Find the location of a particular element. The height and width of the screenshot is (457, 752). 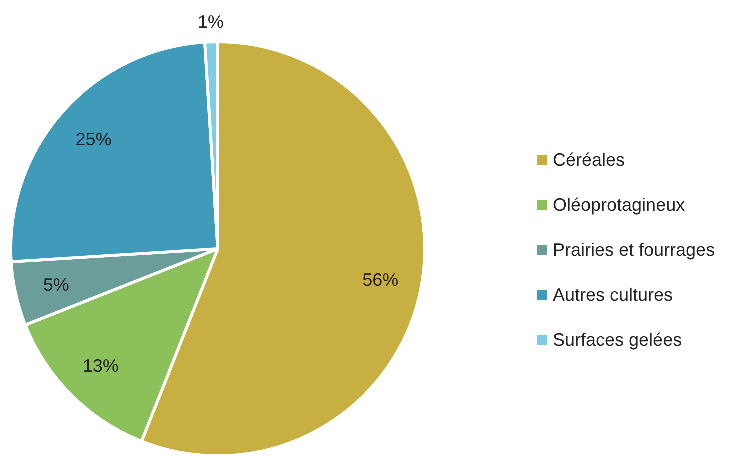

legend-label: Surfaces gelées is located at coordinates (617, 340).